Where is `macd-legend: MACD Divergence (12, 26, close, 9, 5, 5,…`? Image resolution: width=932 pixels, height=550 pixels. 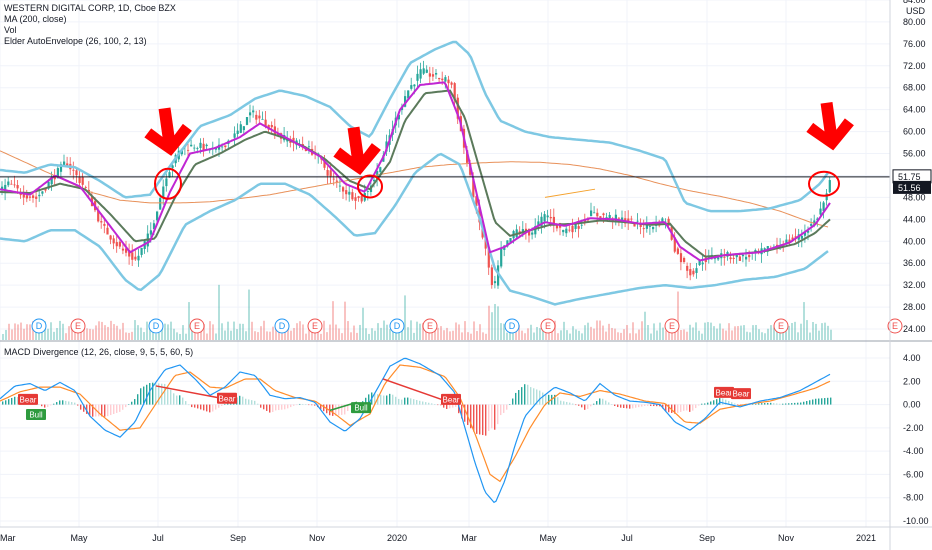 macd-legend: MACD Divergence (12, 26, close, 9, 5, 5,… is located at coordinates (98, 352).